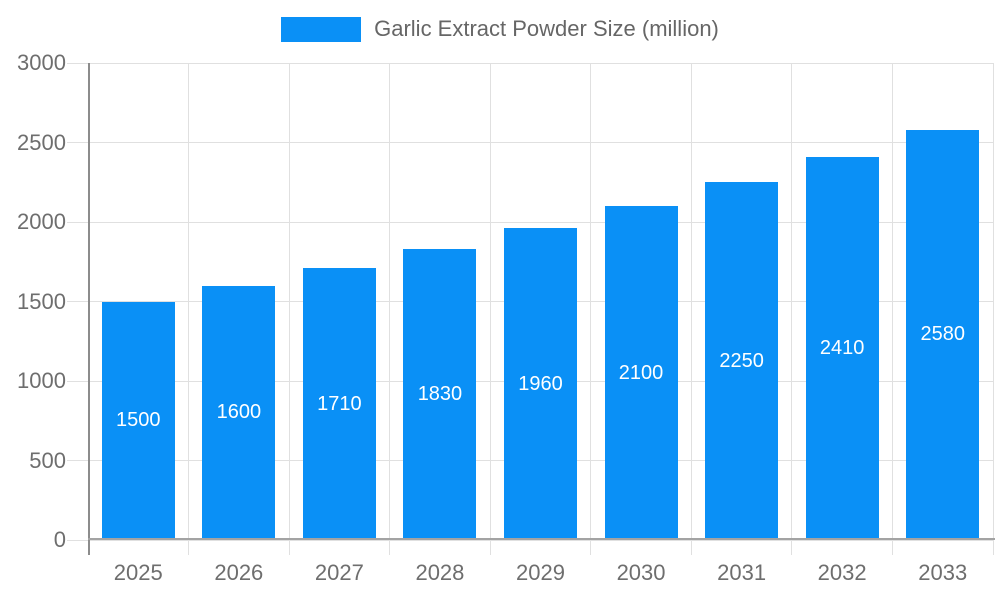  I want to click on bar-2033: 2580, so click(943, 334).